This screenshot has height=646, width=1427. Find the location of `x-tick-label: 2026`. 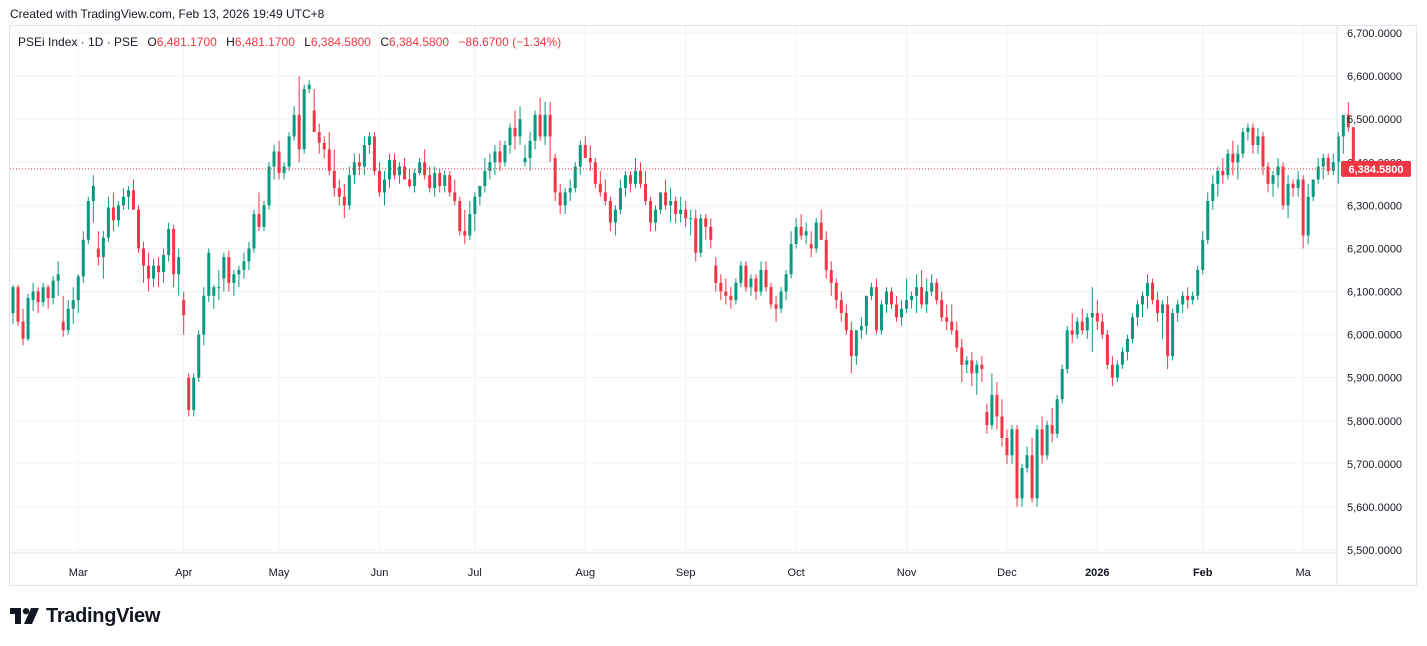

x-tick-label: 2026 is located at coordinates (1097, 573).